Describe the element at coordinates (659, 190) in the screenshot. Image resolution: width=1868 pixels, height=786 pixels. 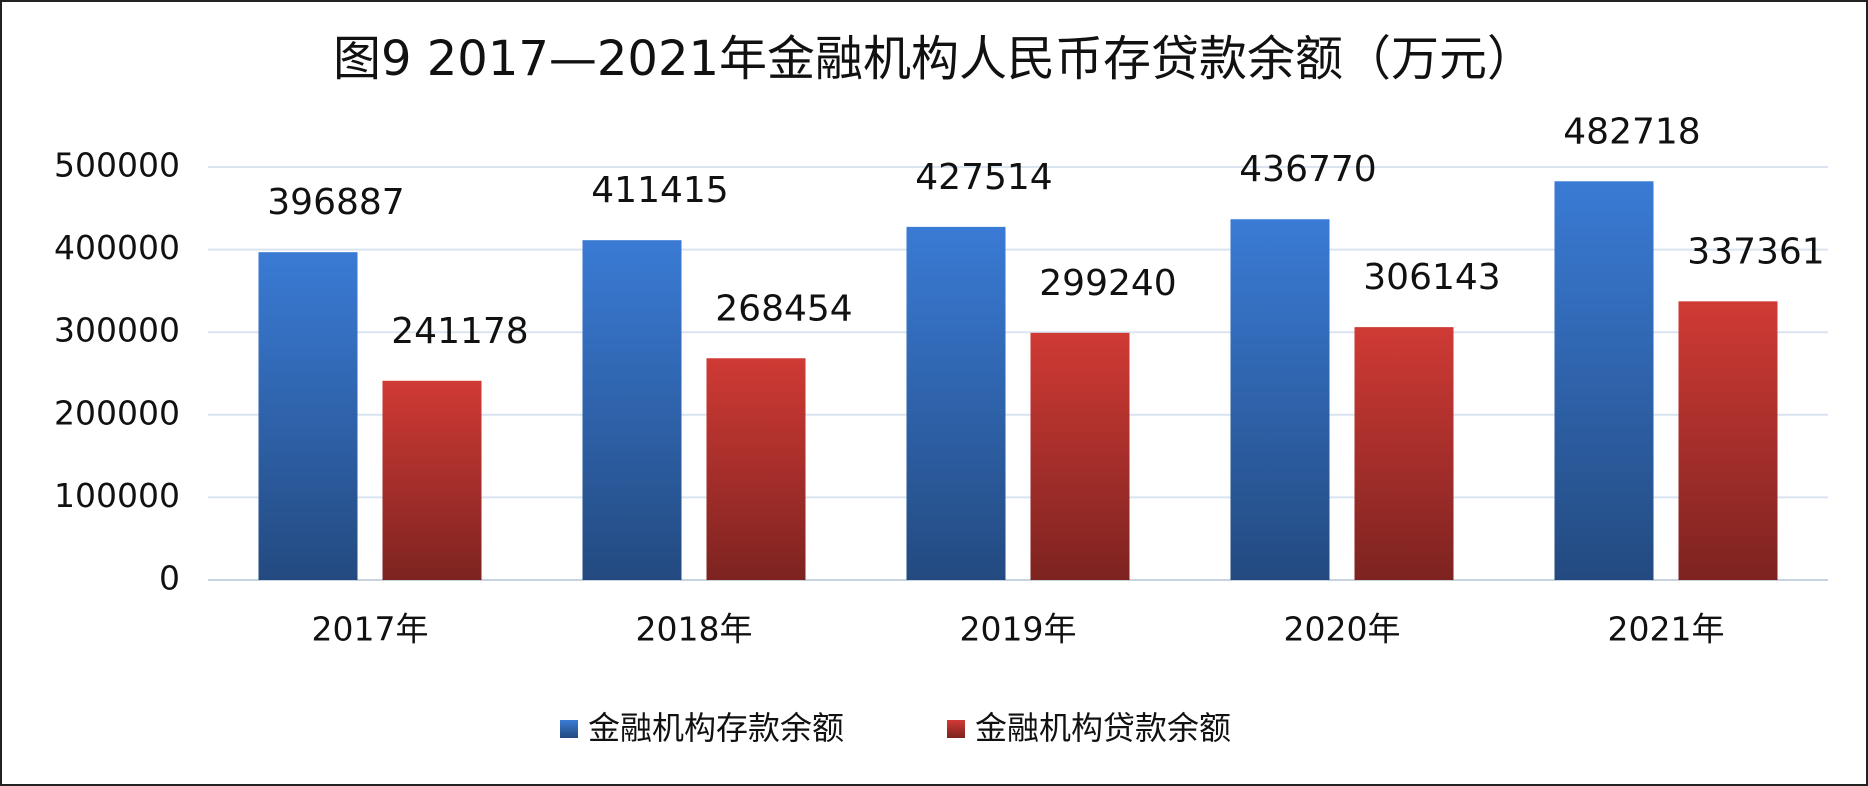
I see `data-label: 411415` at that location.